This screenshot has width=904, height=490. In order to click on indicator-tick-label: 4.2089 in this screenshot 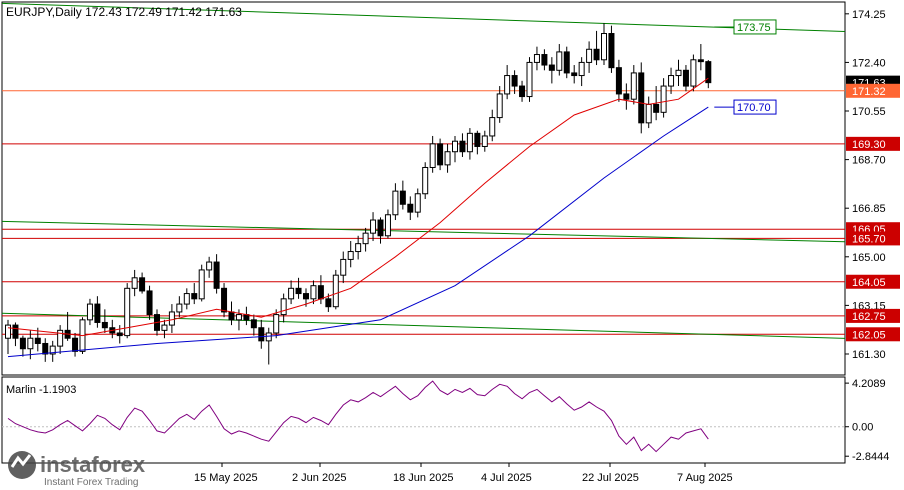, I will do `click(869, 384)`.